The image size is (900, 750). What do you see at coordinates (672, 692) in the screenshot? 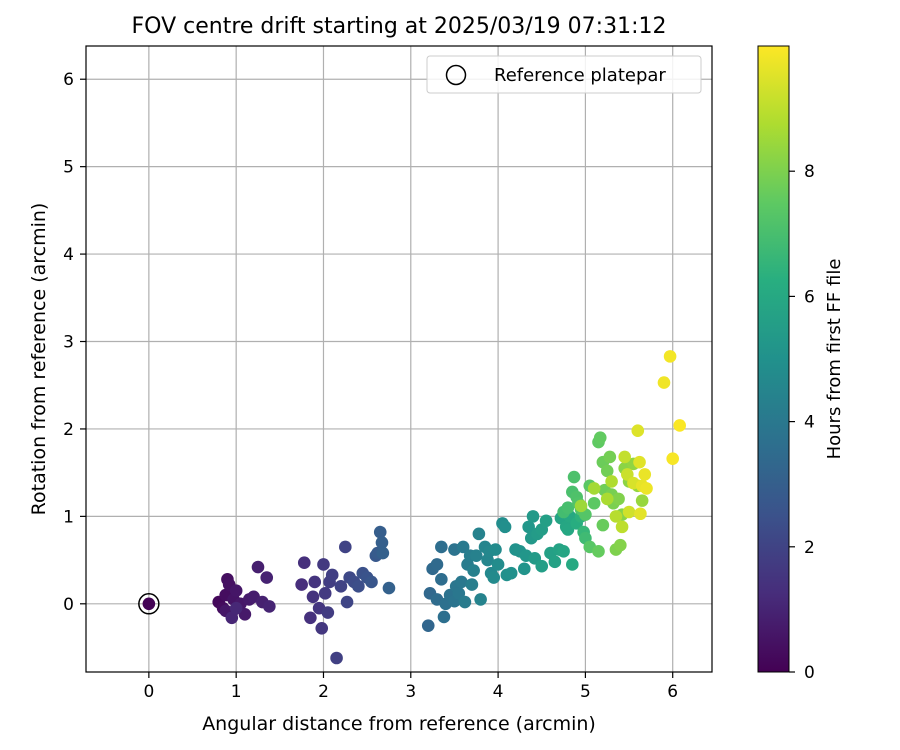
I see `x-tick-label: 6` at bounding box center [672, 692].